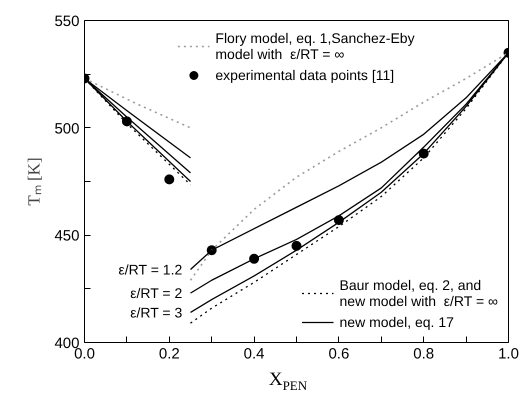  I want to click on y-tick-label: 450, so click(67, 236).